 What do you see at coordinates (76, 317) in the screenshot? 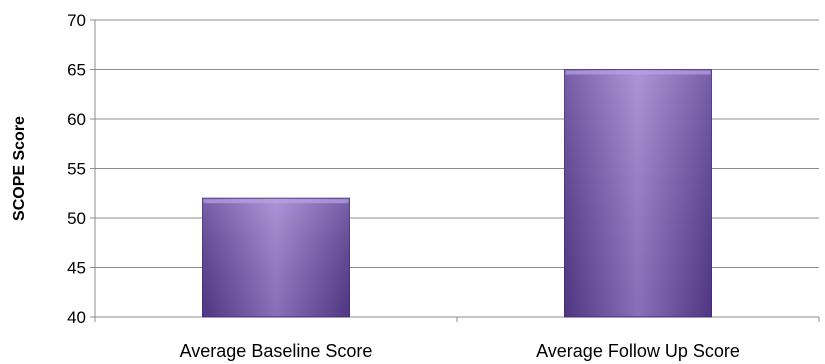
I see `y-tick-label: 40` at bounding box center [76, 317].